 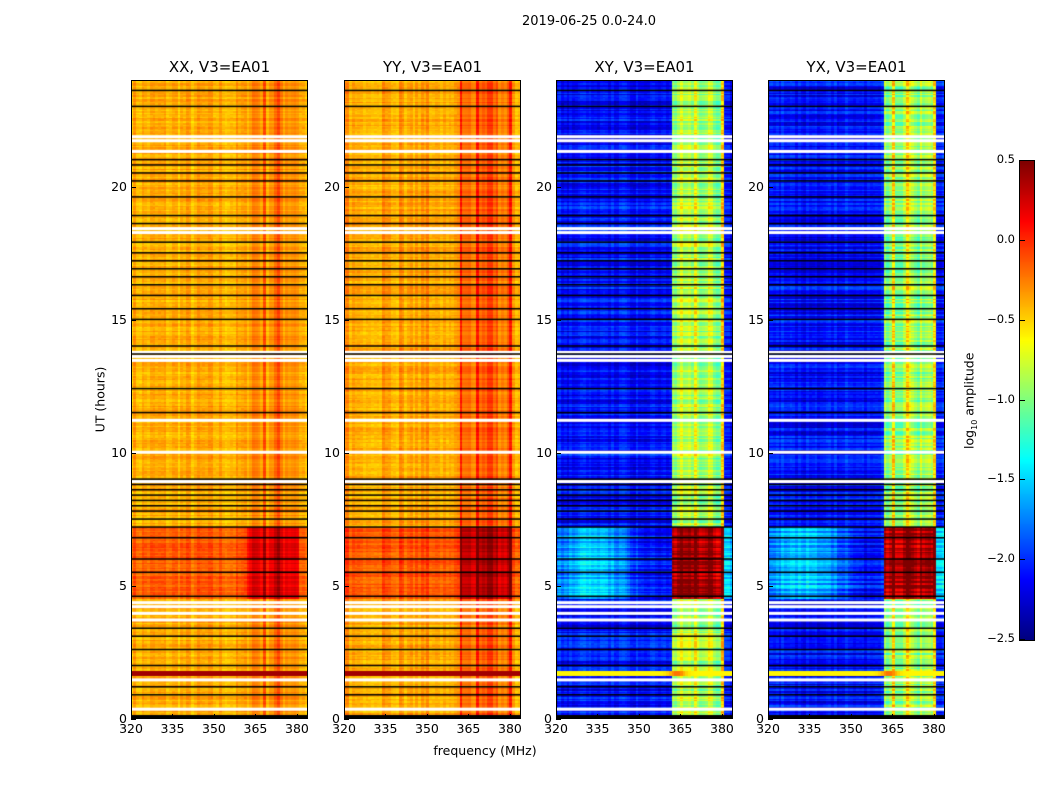 I want to click on panel-title: YY, V3=EA01, so click(x=432, y=67).